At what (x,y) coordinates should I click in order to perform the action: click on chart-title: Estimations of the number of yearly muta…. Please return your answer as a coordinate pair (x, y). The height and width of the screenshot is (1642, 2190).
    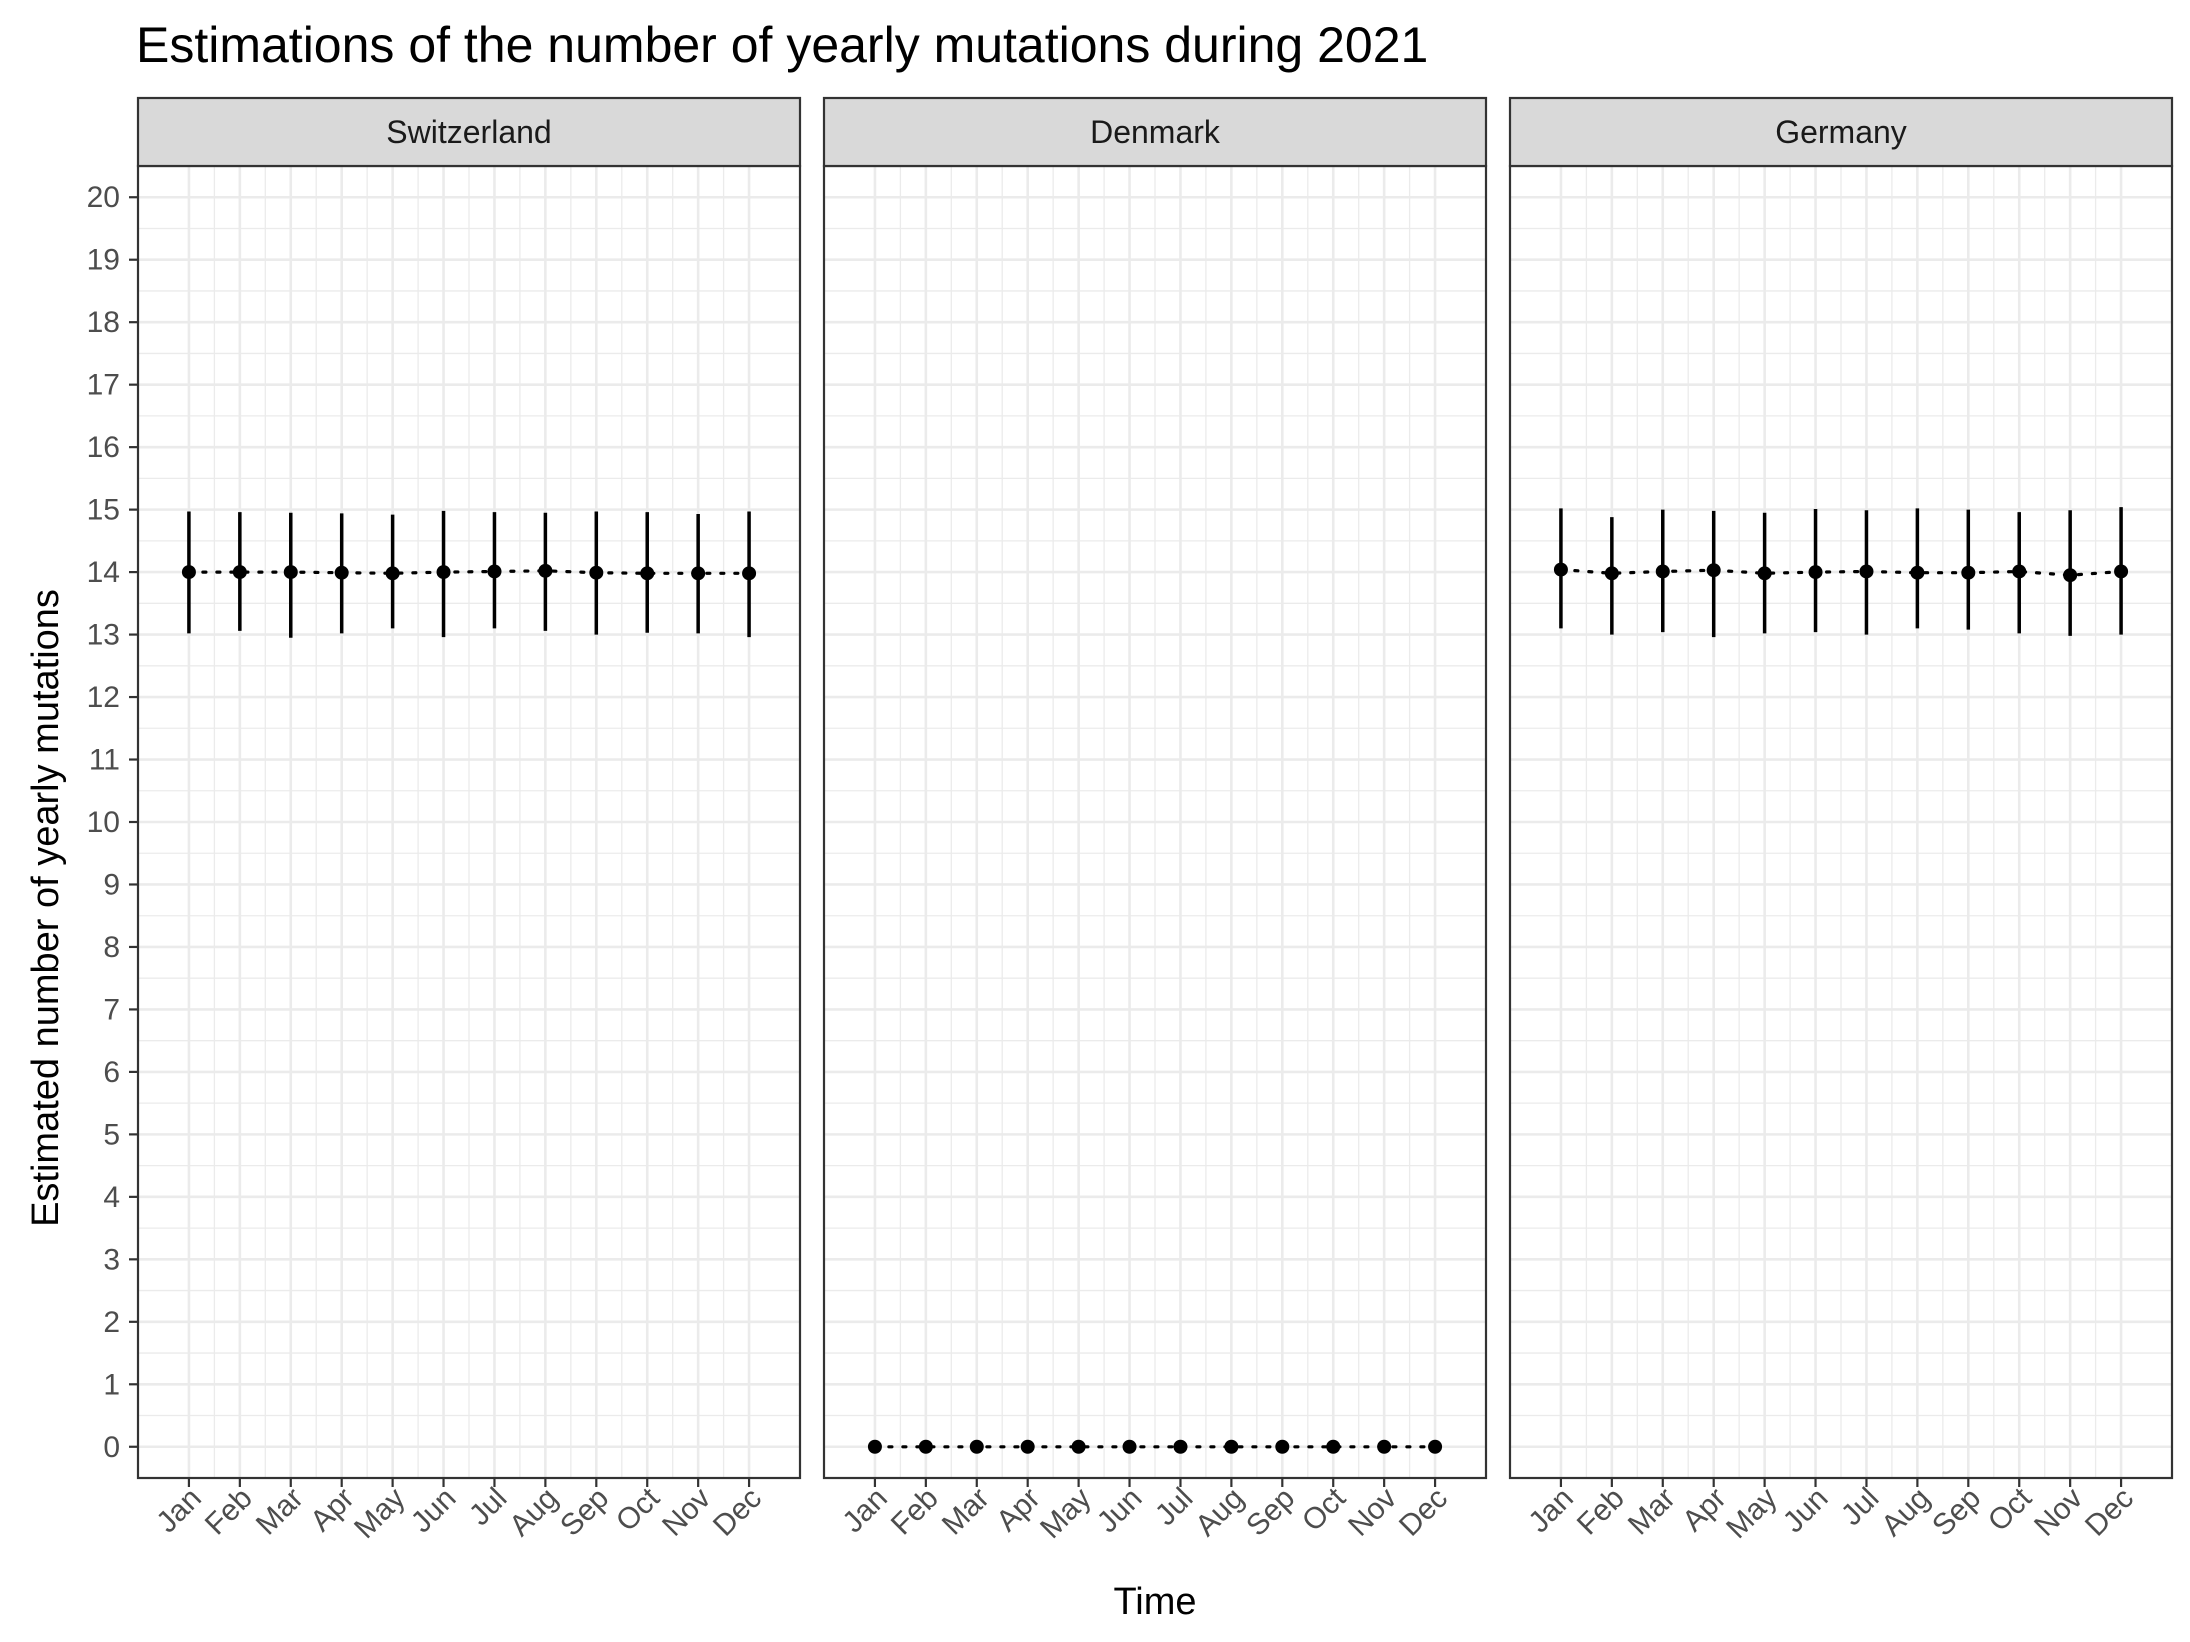
    Looking at the image, I should click on (782, 45).